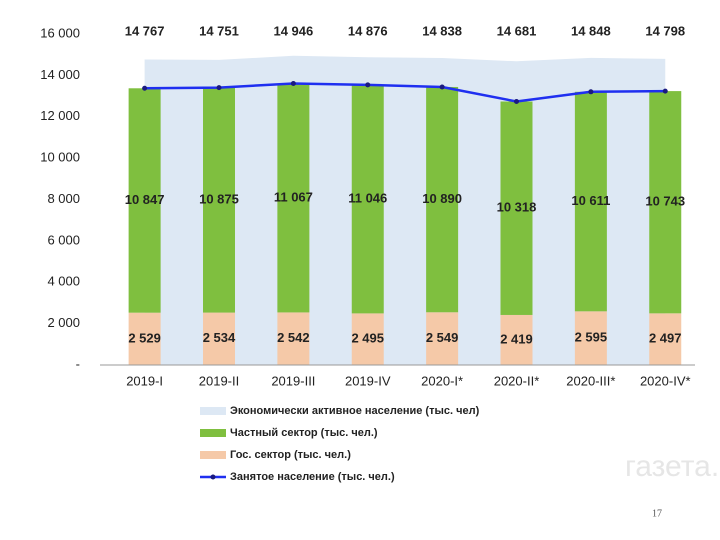  Describe the element at coordinates (672, 466) in the screenshot. I see `watermark: газета.uz` at that location.